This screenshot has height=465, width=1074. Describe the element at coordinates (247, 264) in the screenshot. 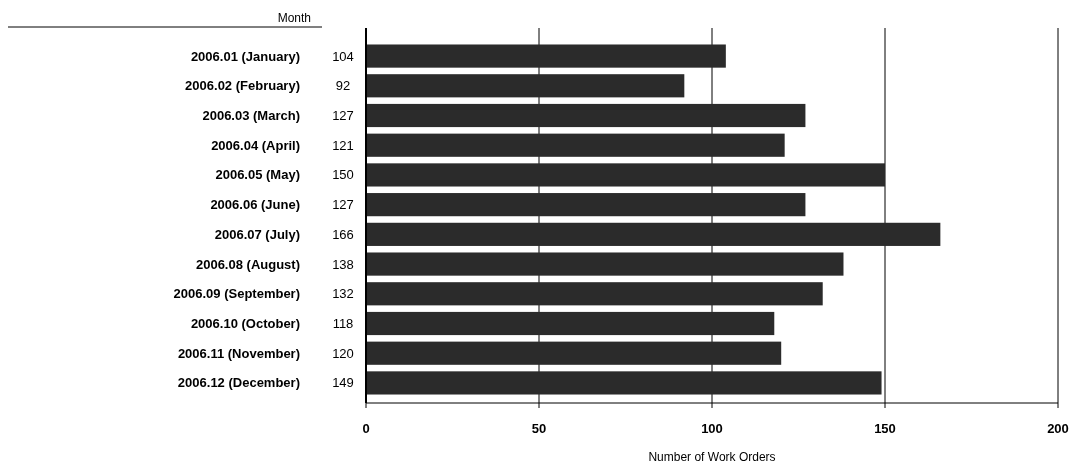

I see `y-tick-label: 2006.08 (August)` at that location.